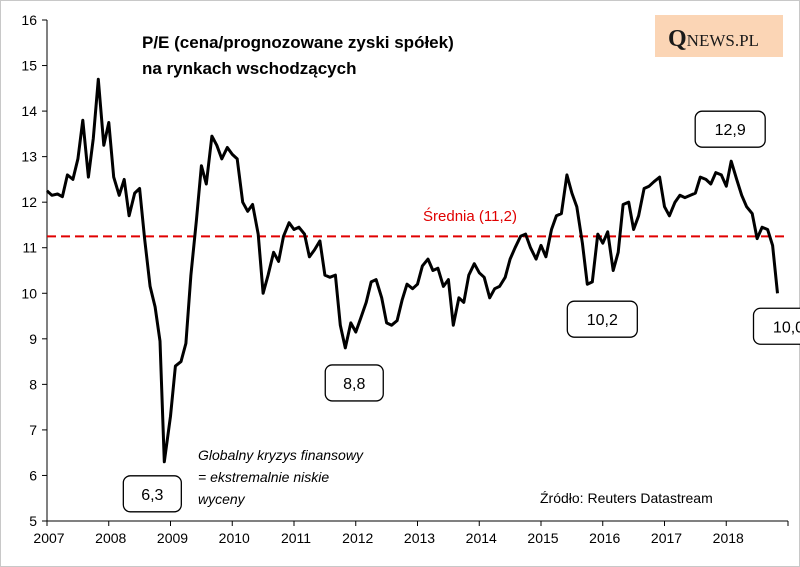 This screenshot has width=800, height=567. Describe the element at coordinates (298, 42) in the screenshot. I see `chart-title-line-1: P/E (cena/prognozowane zyski spółek)` at that location.